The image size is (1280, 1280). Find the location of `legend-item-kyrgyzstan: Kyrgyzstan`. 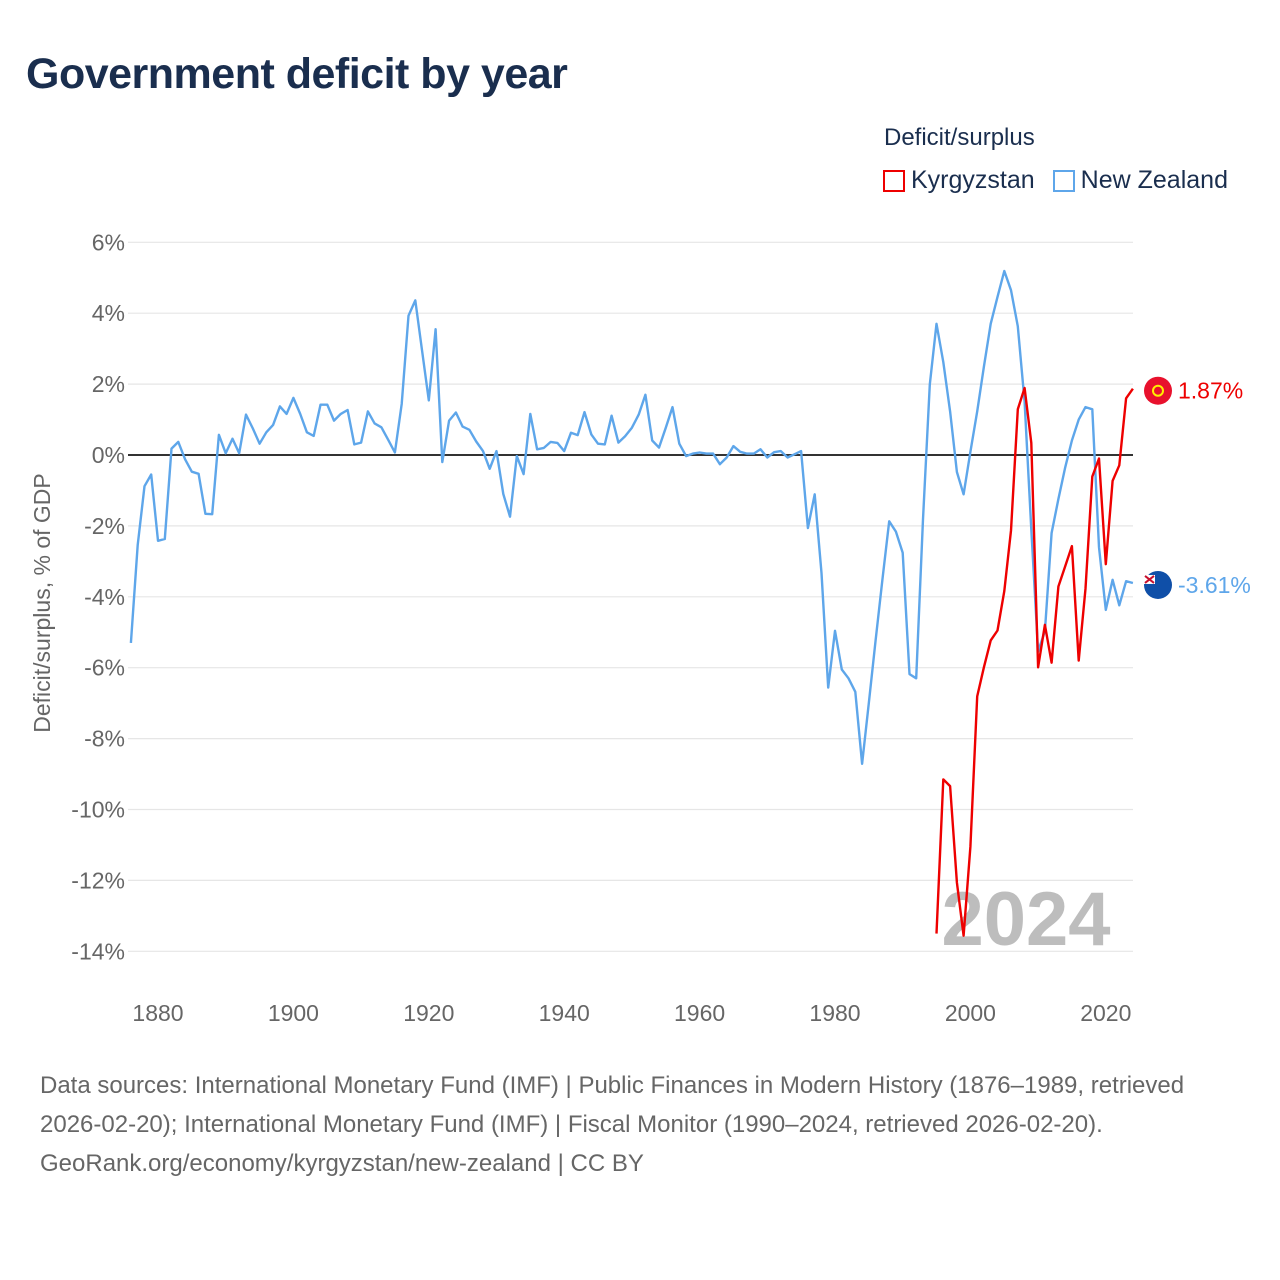

legend-item-kyrgyzstan: Kyrgyzstan is located at coordinates (959, 180).